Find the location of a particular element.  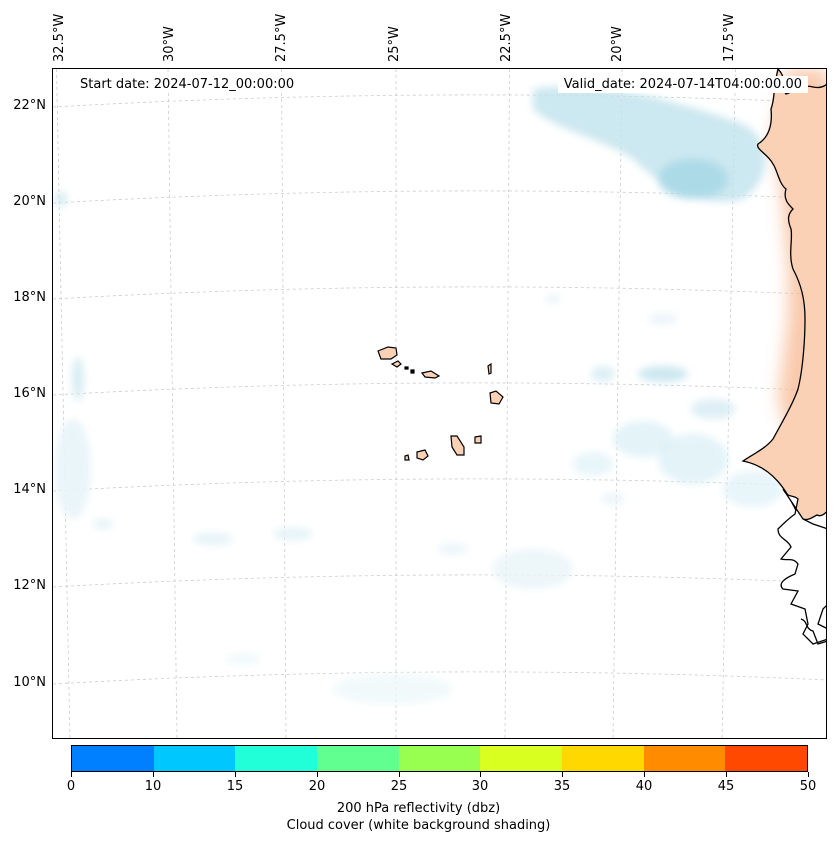

colorbar is located at coordinates (439, 758).